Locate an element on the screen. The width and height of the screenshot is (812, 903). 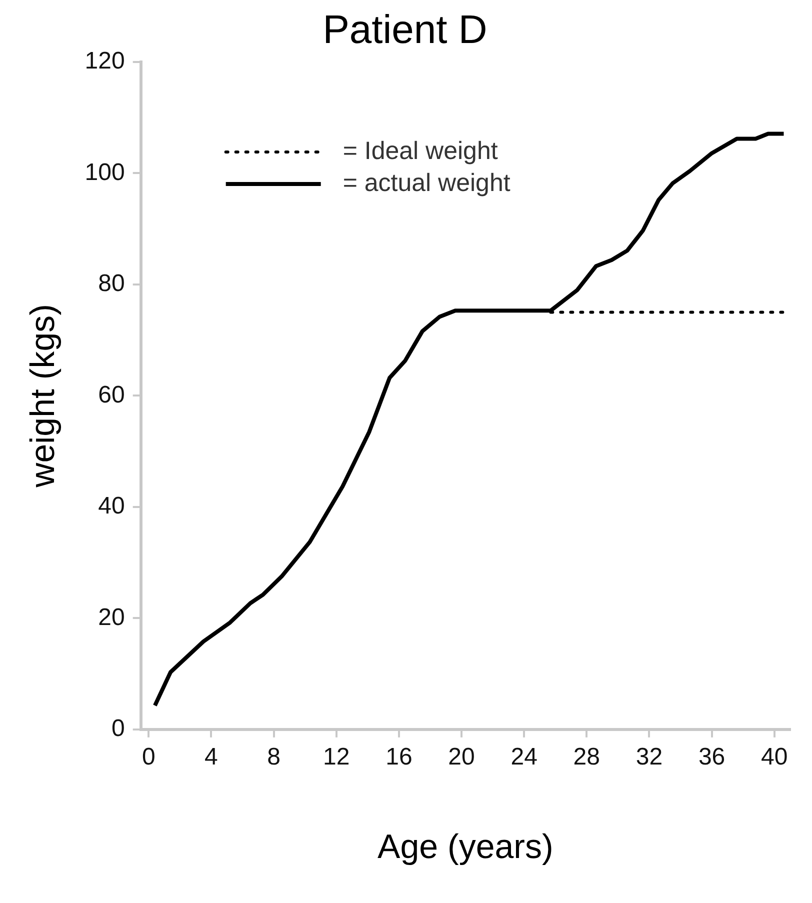
y-tick-label: 20 is located at coordinates (111, 617).